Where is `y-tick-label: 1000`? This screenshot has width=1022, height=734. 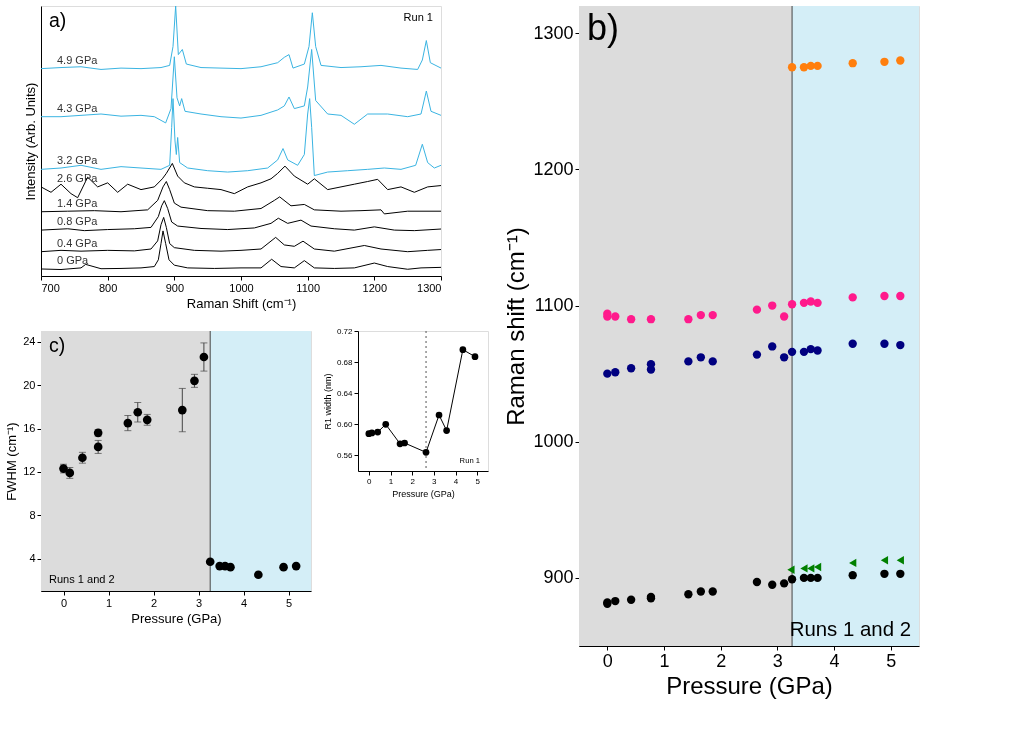
y-tick-label: 1000 is located at coordinates (553, 441).